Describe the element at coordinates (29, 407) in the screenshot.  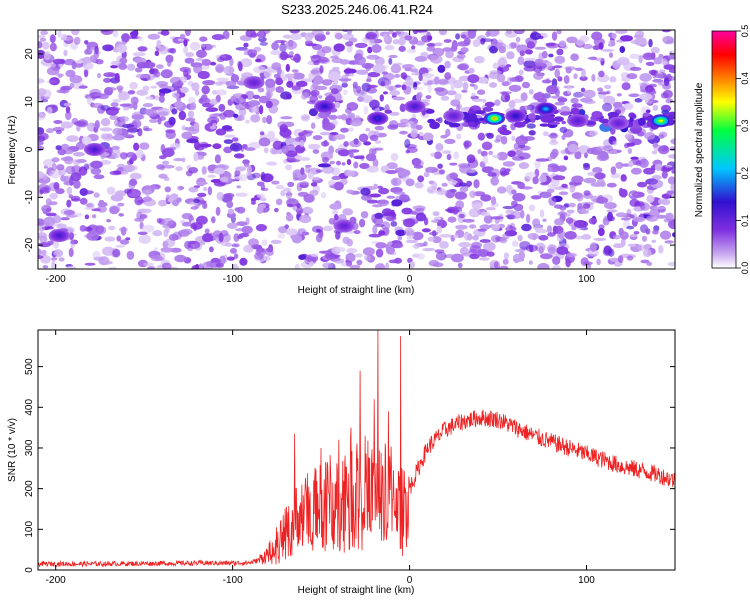
I see `y-tick-label: 400` at that location.